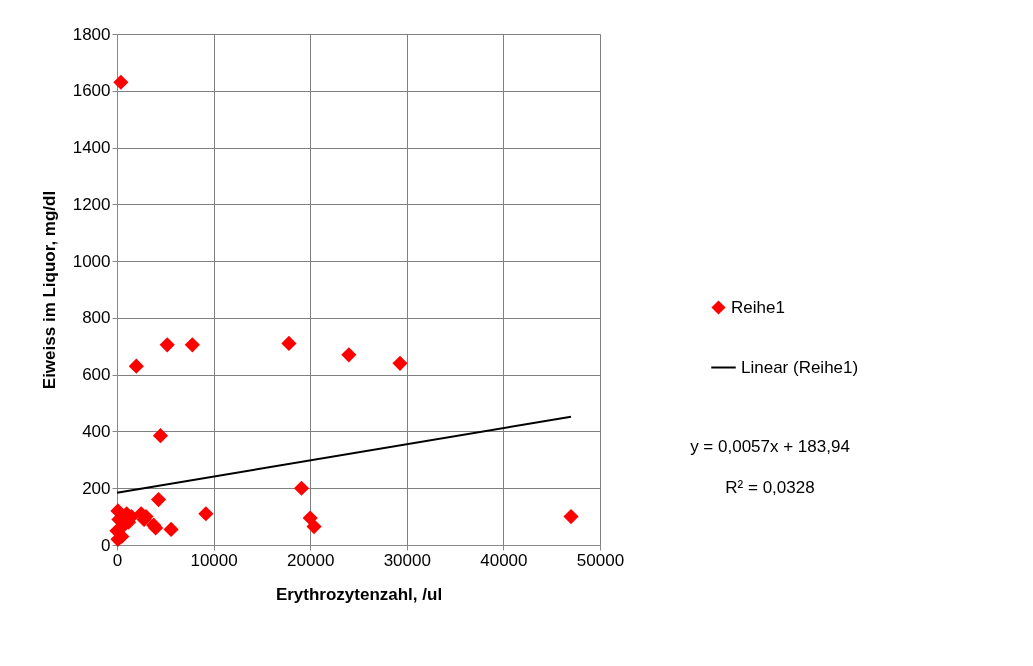 The height and width of the screenshot is (666, 1033). What do you see at coordinates (311, 560) in the screenshot?
I see `x-tick-label: 20000` at bounding box center [311, 560].